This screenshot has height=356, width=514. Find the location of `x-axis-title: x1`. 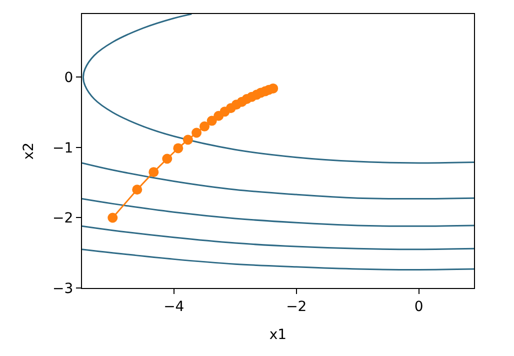

x-axis-title: x1 is located at coordinates (278, 335).